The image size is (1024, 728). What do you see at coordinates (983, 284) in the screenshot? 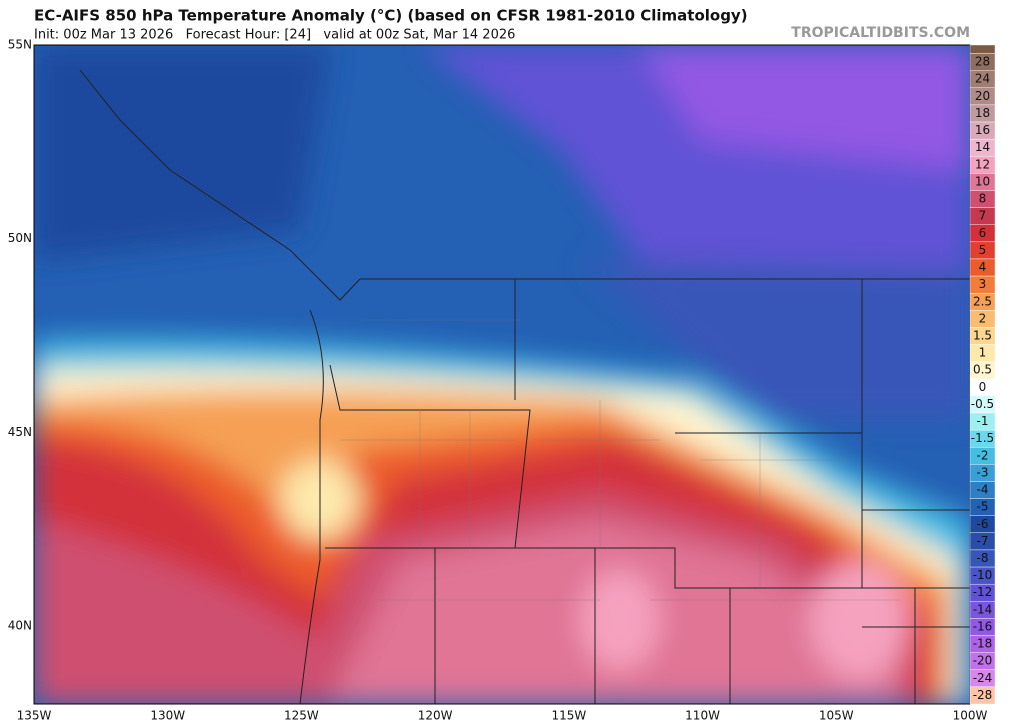
I see `colorbar-label: 3` at bounding box center [983, 284].